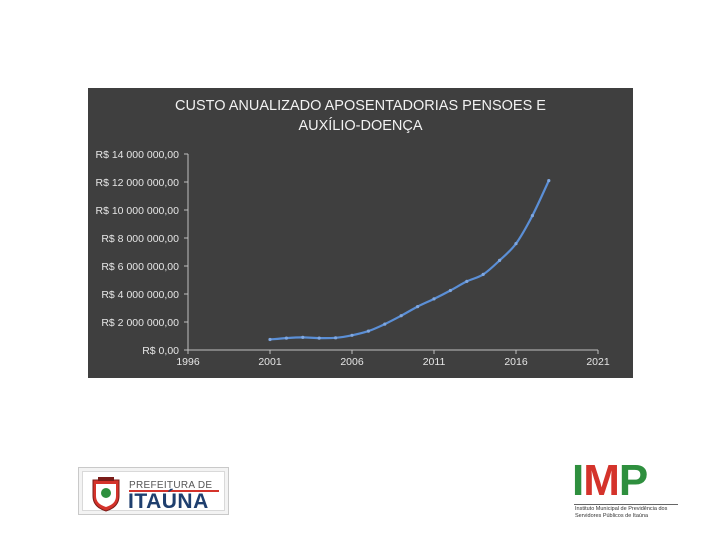  I want to click on y-tick-label: R$ 8 000 000,00, so click(140, 239).